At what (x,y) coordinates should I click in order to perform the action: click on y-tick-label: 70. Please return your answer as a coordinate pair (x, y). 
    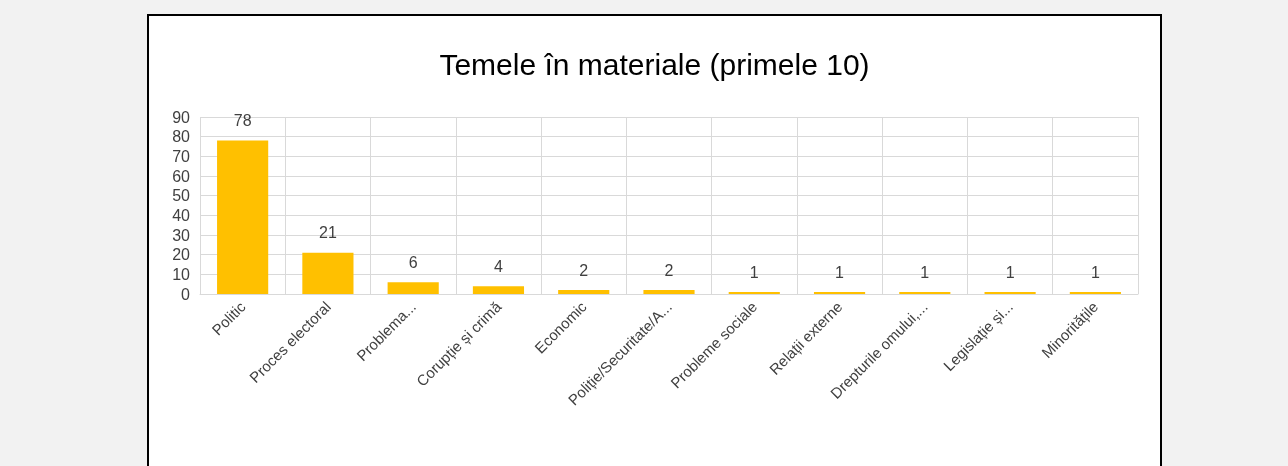
    Looking at the image, I should click on (181, 156).